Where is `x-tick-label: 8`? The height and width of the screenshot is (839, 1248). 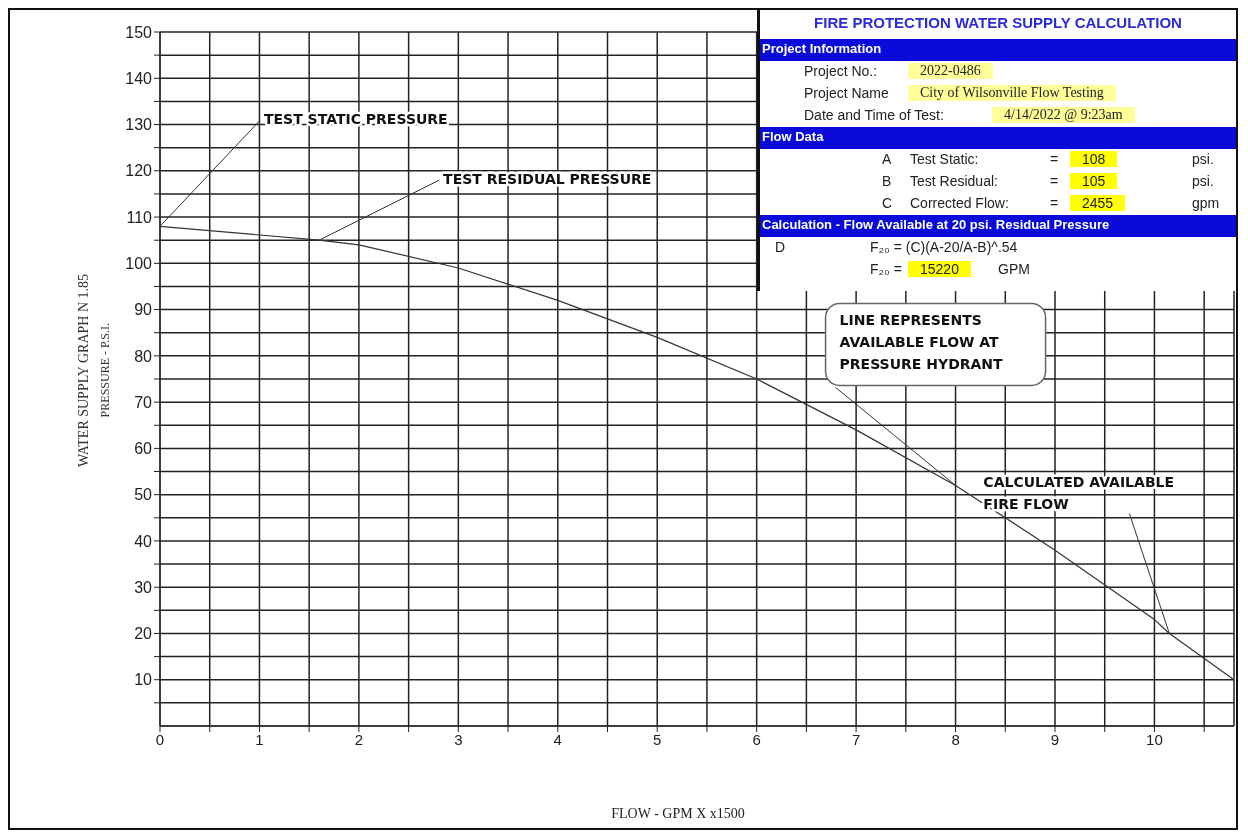
x-tick-label: 8 is located at coordinates (955, 739).